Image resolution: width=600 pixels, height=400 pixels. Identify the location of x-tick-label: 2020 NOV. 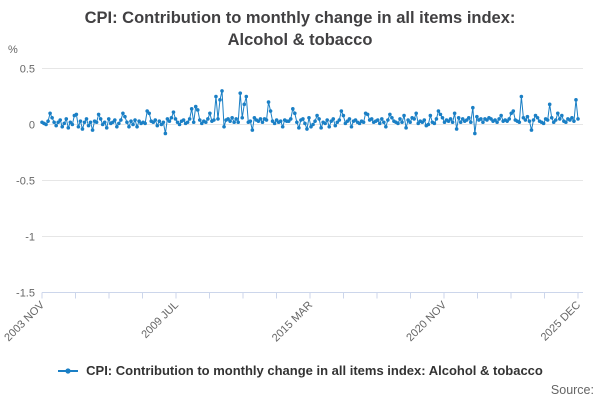
(426, 321).